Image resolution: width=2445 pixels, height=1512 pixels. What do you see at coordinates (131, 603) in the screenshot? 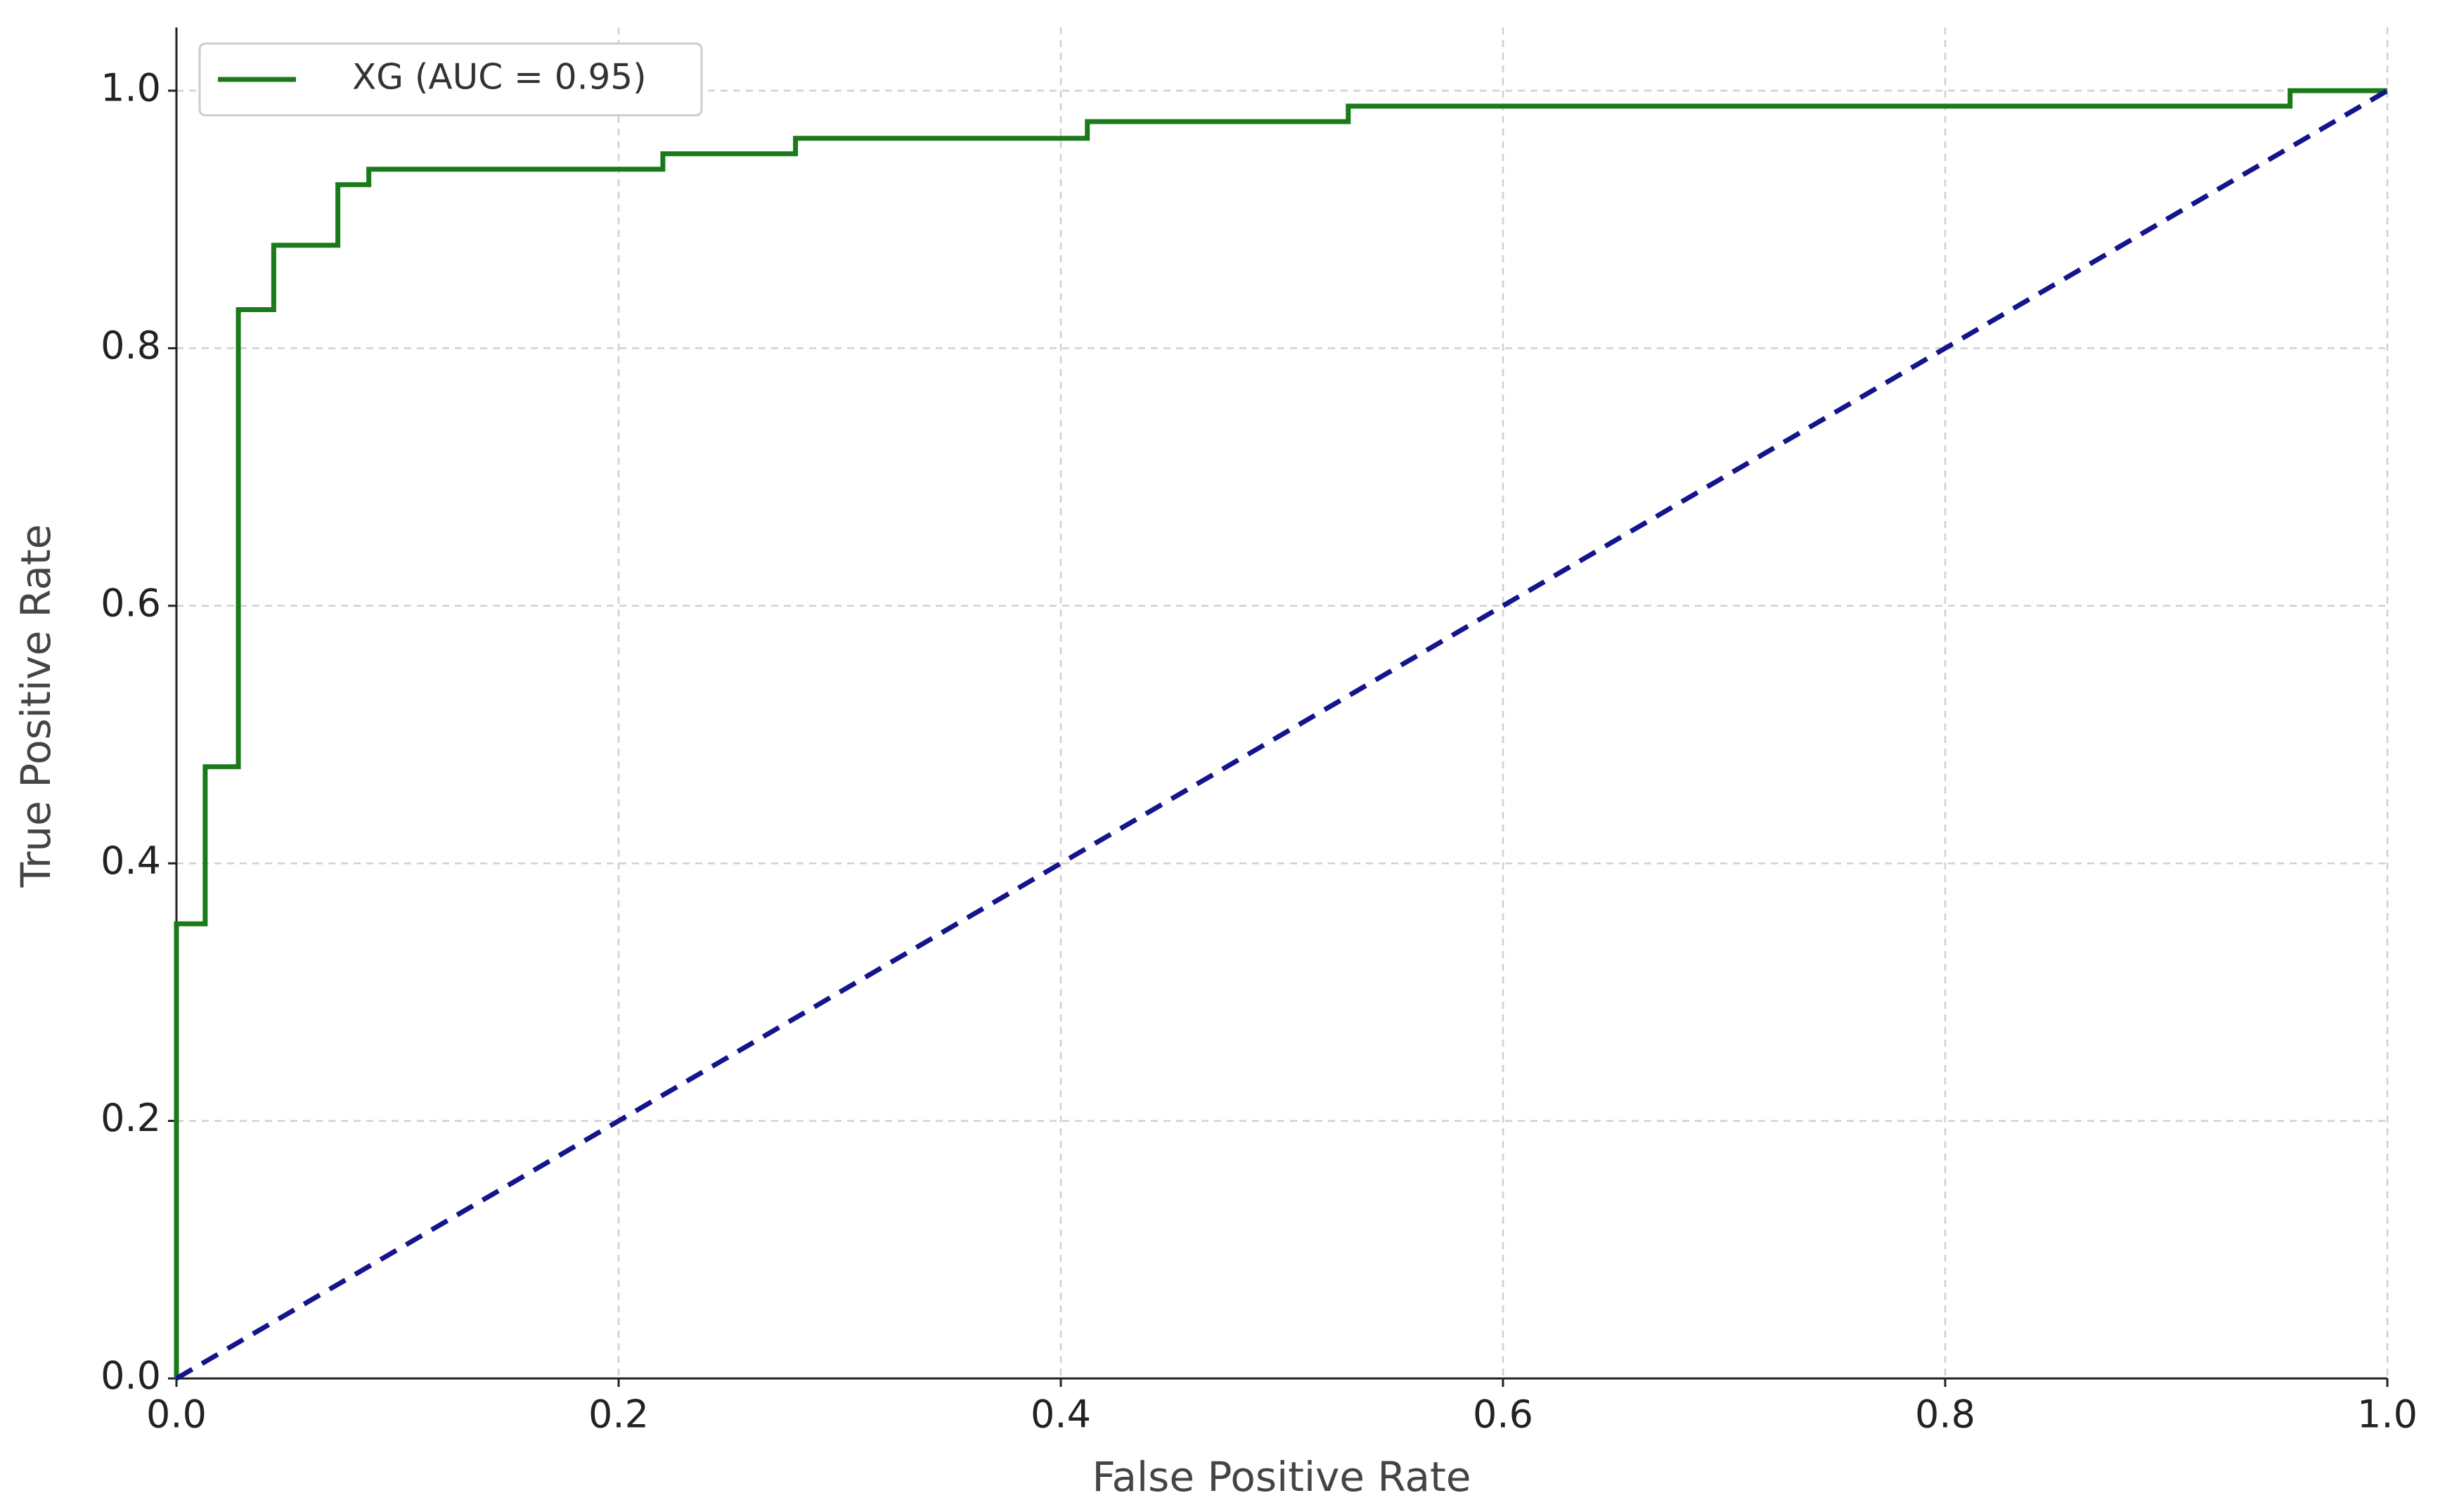
I see `y-tick-label: 0.6` at bounding box center [131, 603].